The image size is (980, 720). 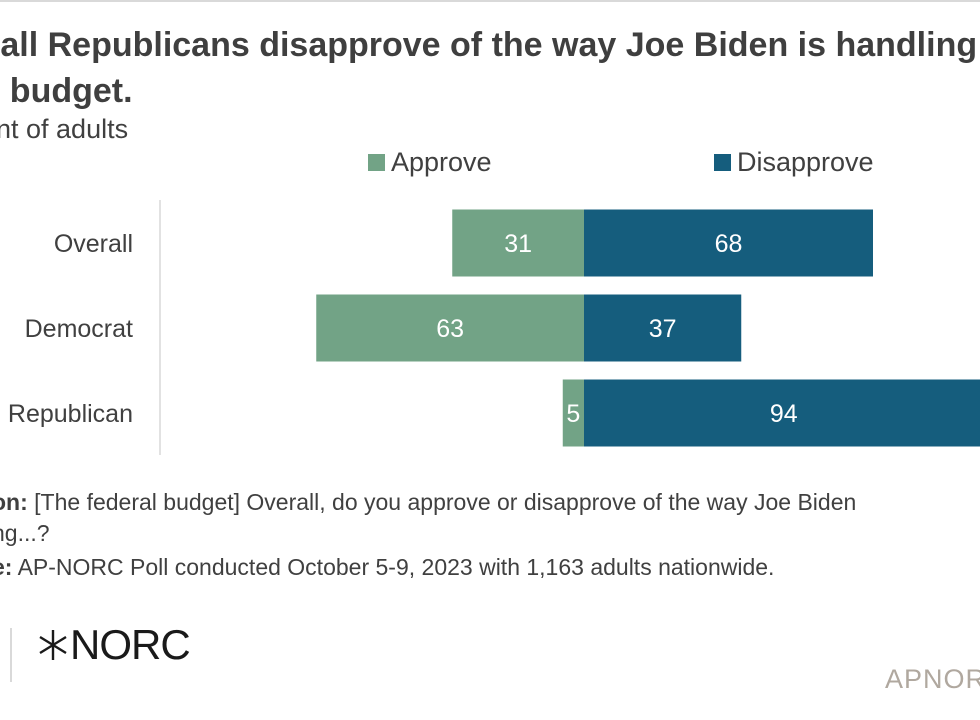 What do you see at coordinates (25, 533) in the screenshot?
I see `question-note-line-2: ng...?` at bounding box center [25, 533].